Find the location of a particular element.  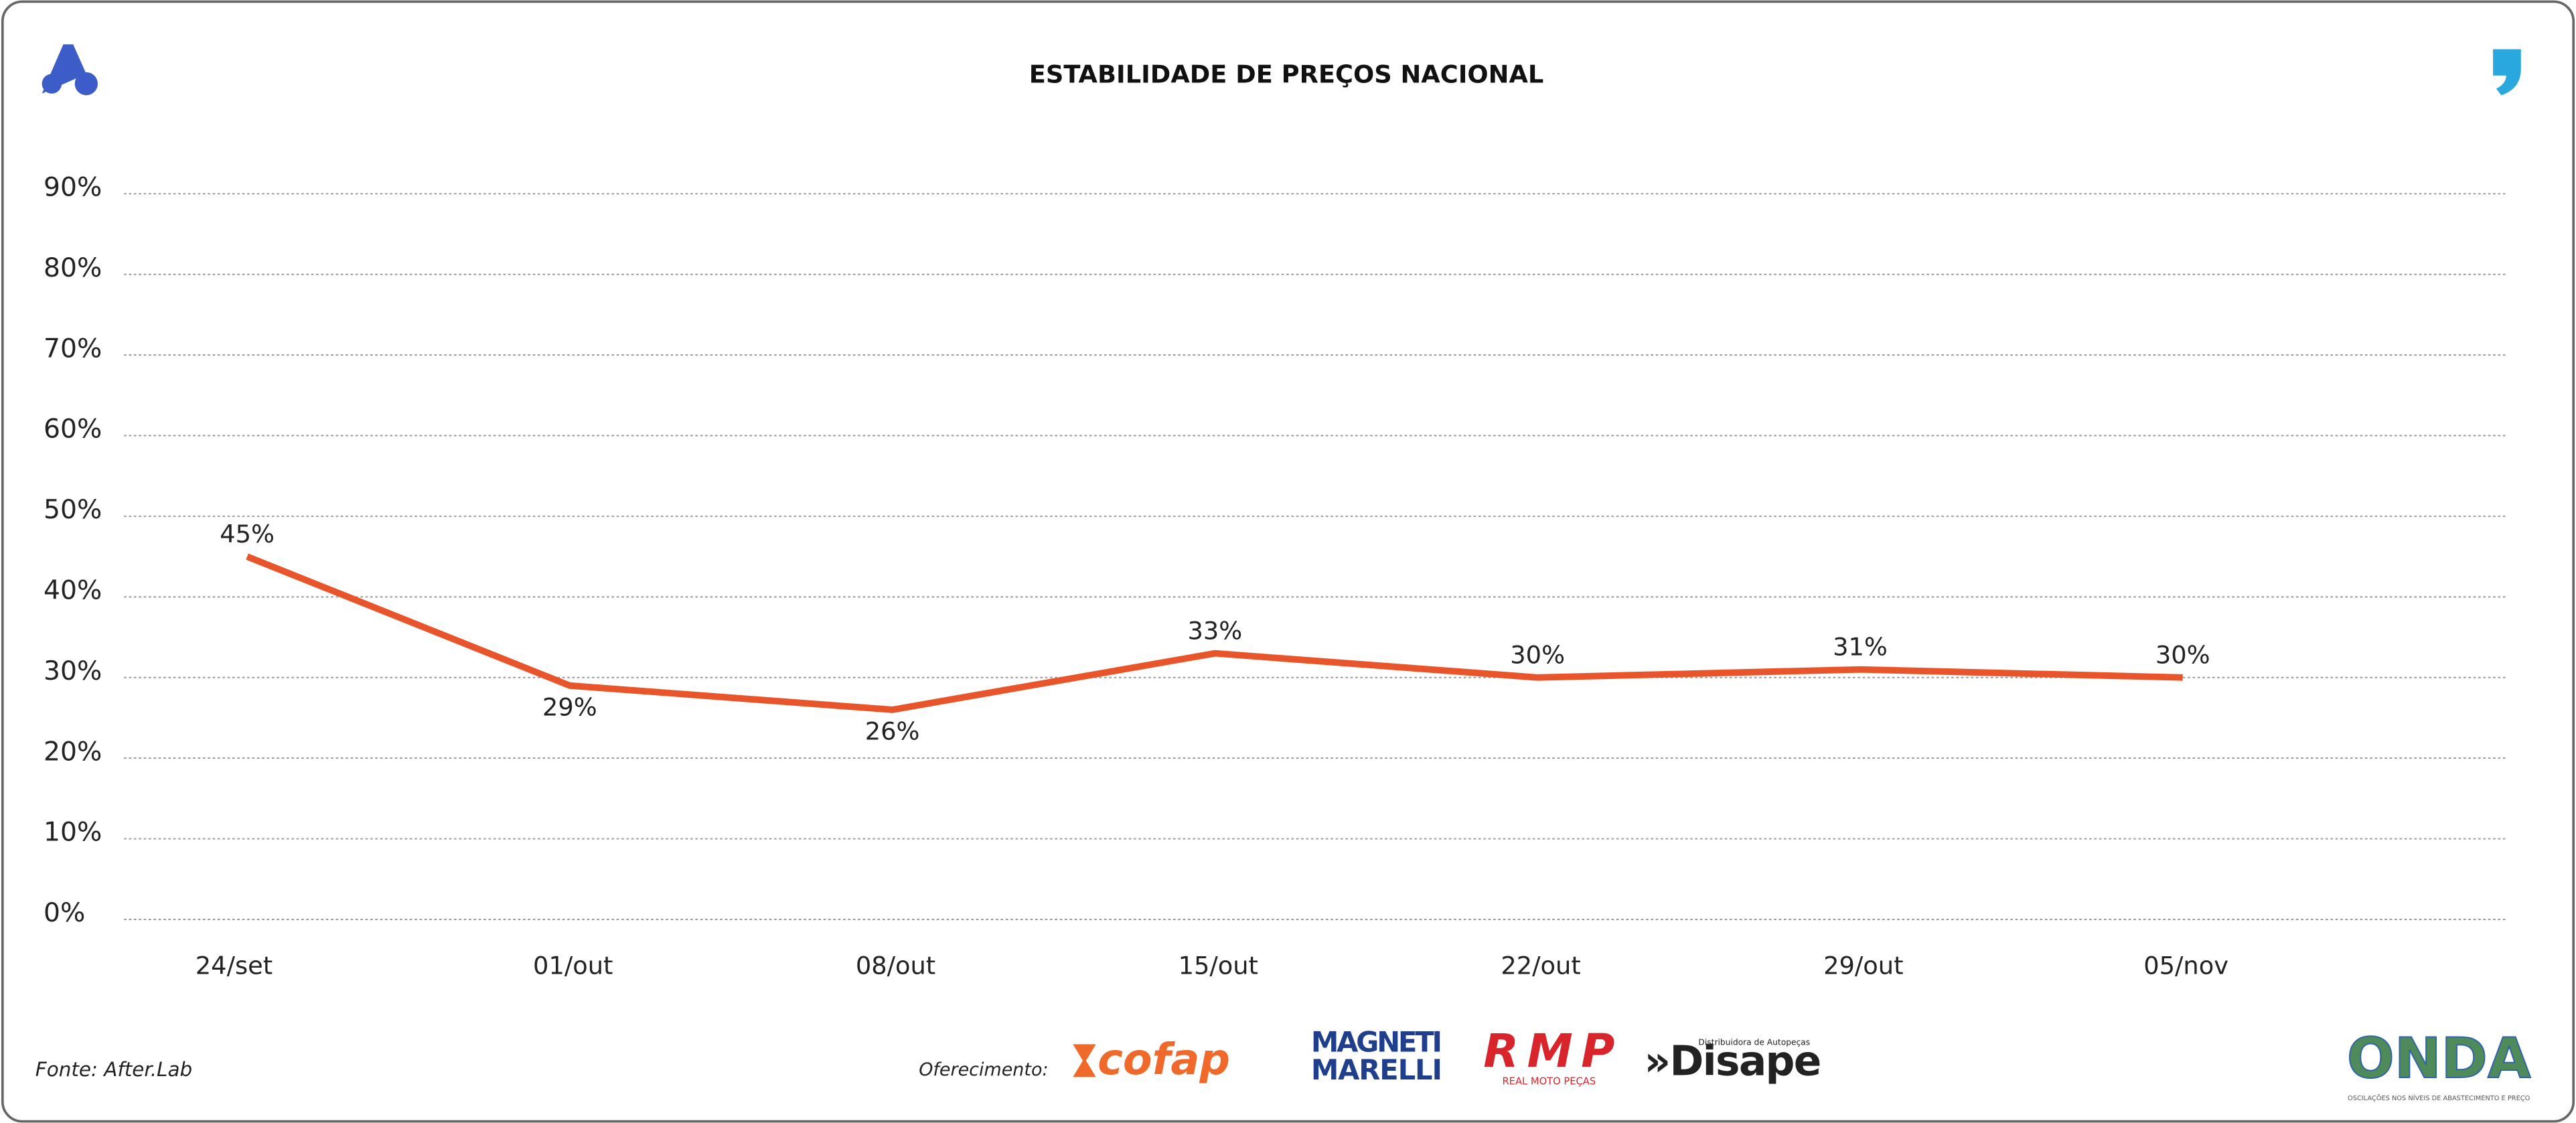

sponsor-label: Oferecimento: is located at coordinates (983, 1069).